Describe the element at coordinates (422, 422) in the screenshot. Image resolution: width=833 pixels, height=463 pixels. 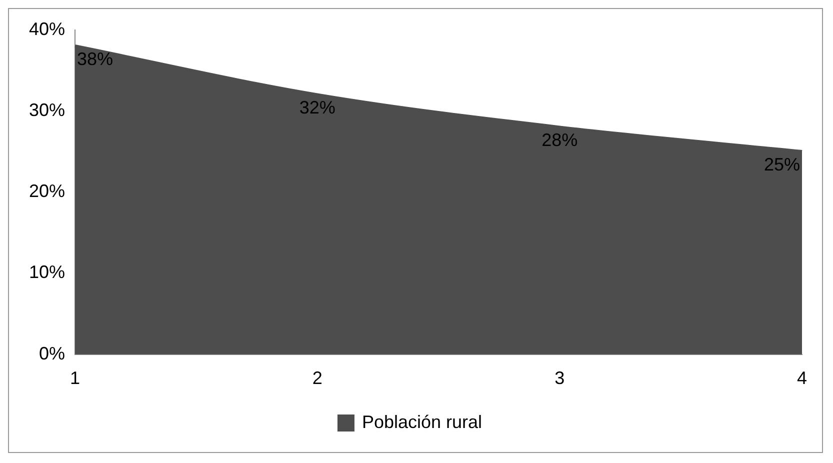
I see `legend-label: Población rural` at that location.